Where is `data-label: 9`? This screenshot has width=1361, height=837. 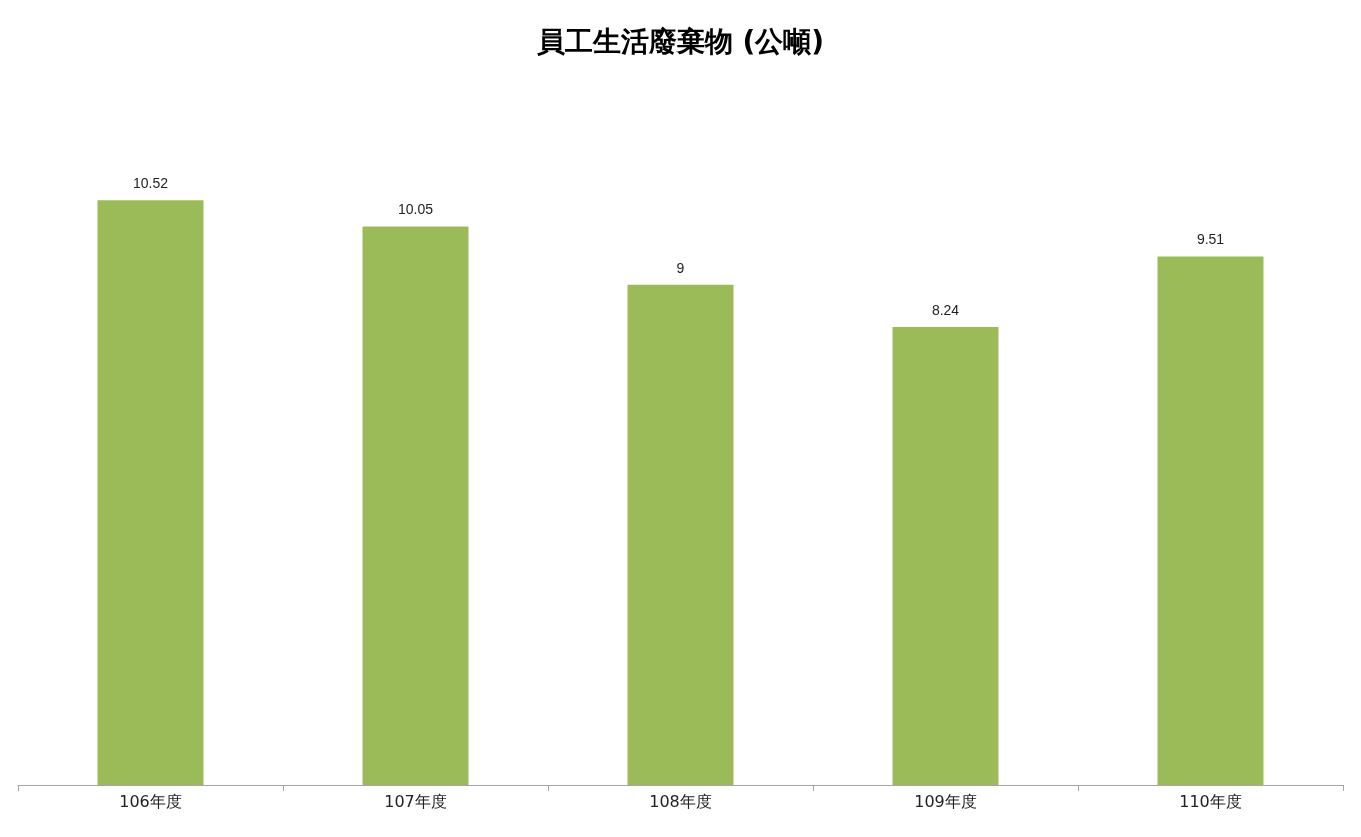 data-label: 9 is located at coordinates (680, 267).